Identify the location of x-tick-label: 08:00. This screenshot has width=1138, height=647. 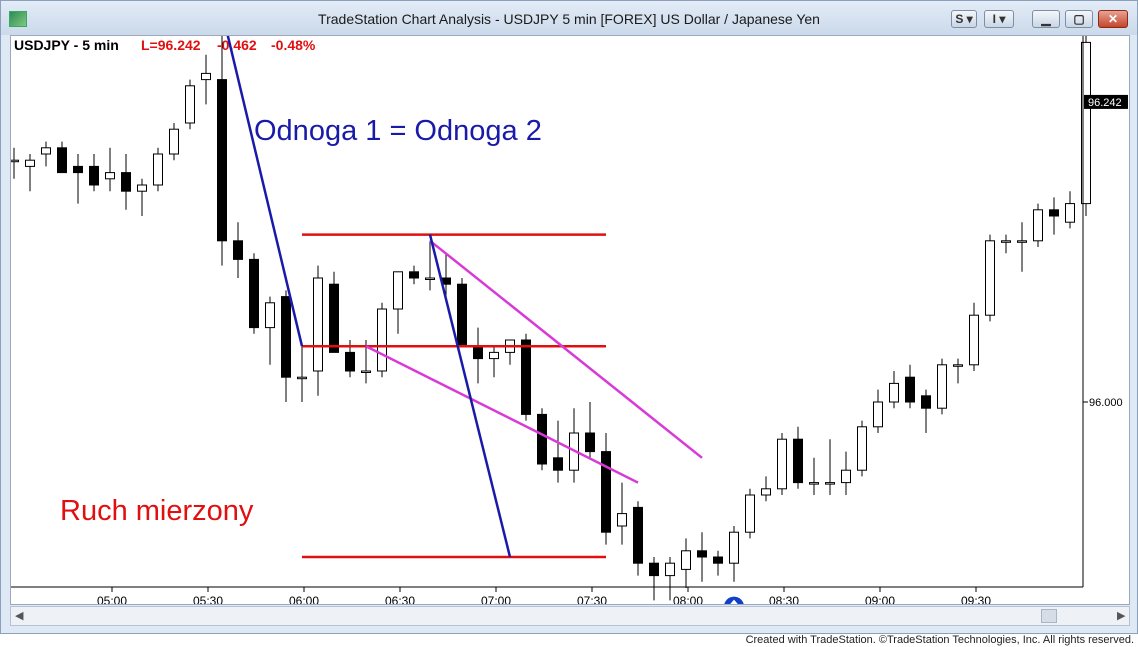
(688, 599).